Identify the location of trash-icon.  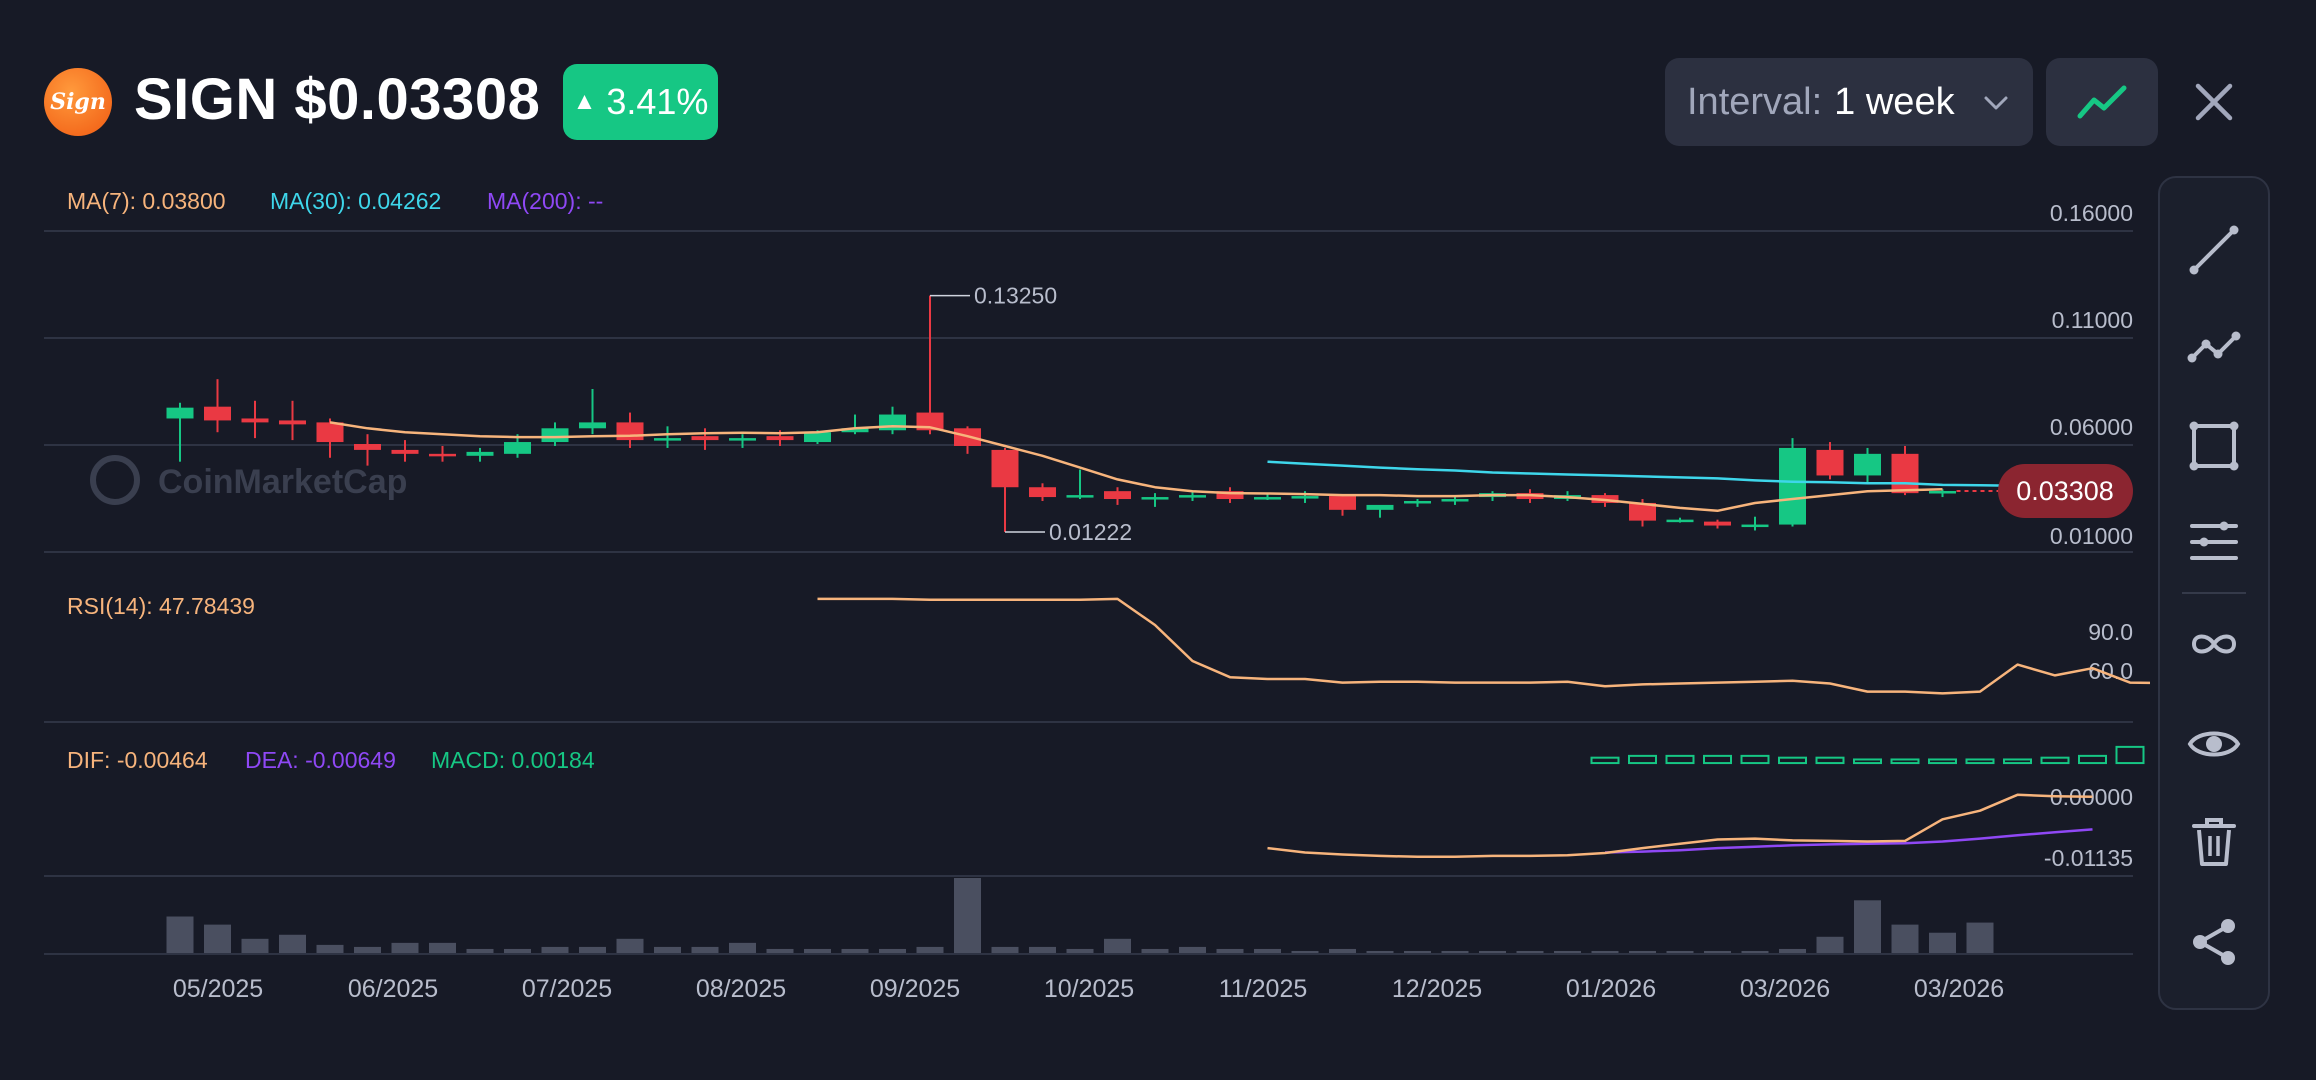
(2214, 842).